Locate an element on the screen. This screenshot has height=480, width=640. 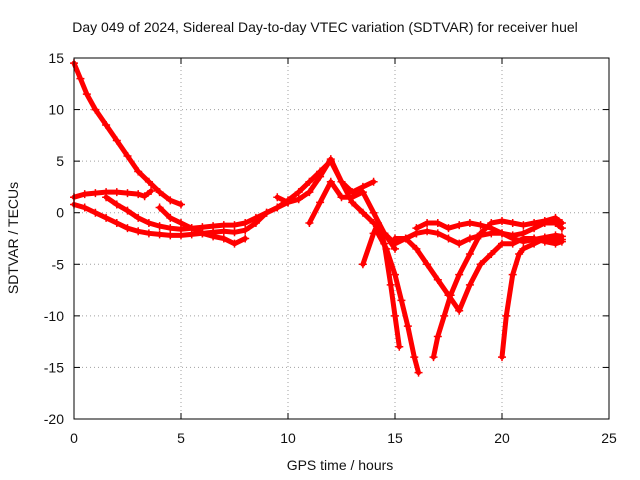
y-tick-label: 10 is located at coordinates (56, 110).